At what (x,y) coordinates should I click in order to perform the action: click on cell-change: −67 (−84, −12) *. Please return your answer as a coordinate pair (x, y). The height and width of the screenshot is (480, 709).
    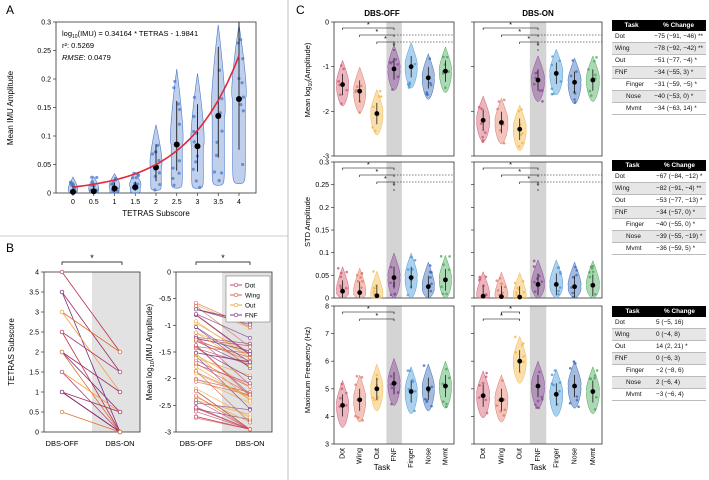
    Looking at the image, I should click on (679, 177).